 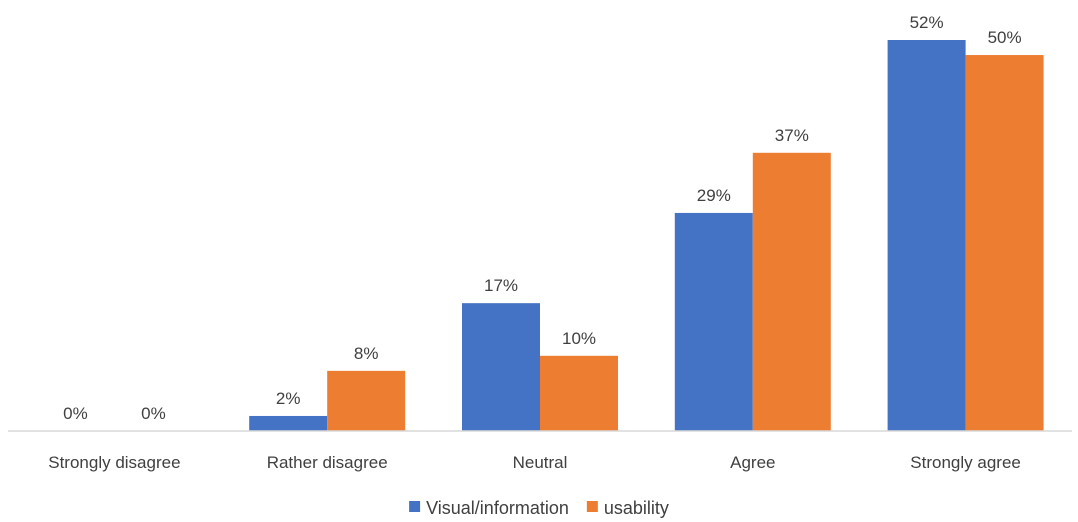 I want to click on bar-usability-neutral, so click(x=579, y=393).